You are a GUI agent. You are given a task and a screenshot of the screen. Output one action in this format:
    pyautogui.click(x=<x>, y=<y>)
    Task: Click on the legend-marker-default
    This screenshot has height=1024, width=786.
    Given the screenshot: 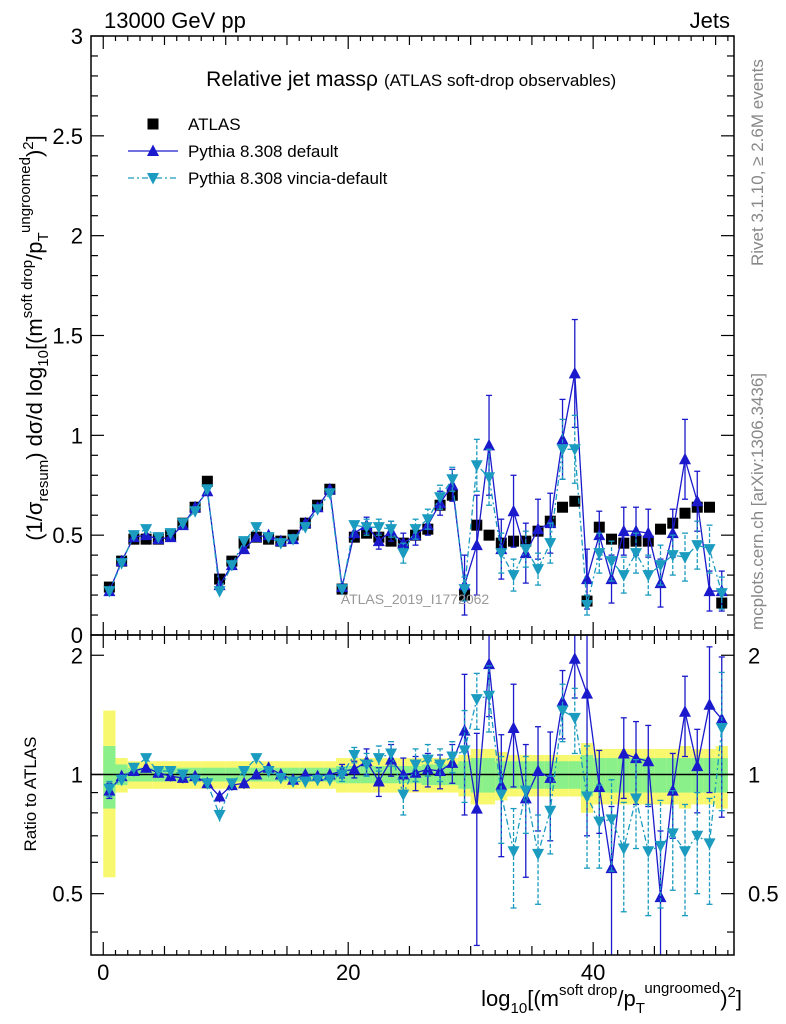 What is the action you would take?
    pyautogui.click(x=153, y=150)
    